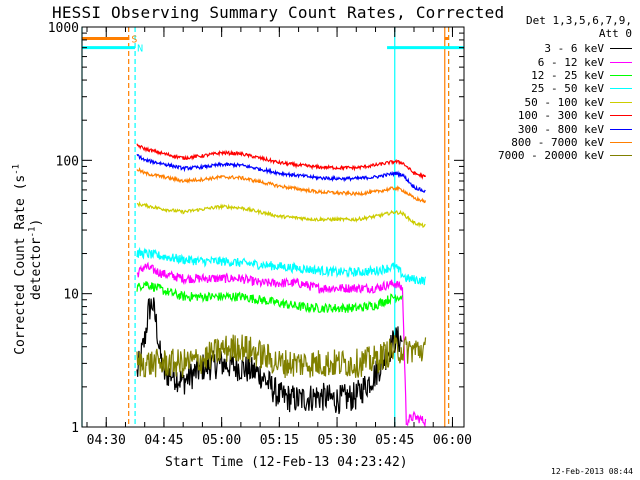 This screenshot has height=480, width=640. Describe the element at coordinates (560, 116) in the screenshot. I see `legend-label: 100 - 300 keV` at that location.